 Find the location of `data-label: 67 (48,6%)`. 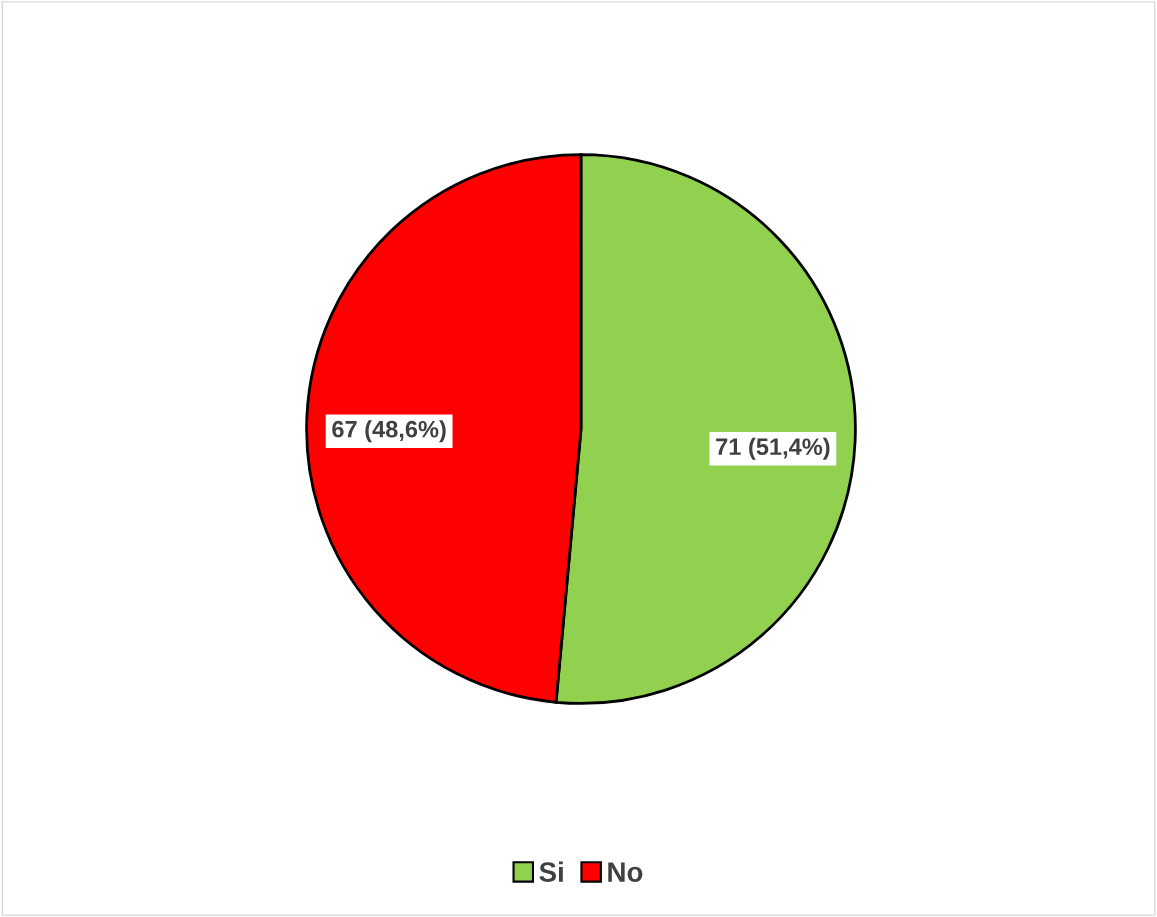

data-label: 67 (48,6%) is located at coordinates (389, 431).